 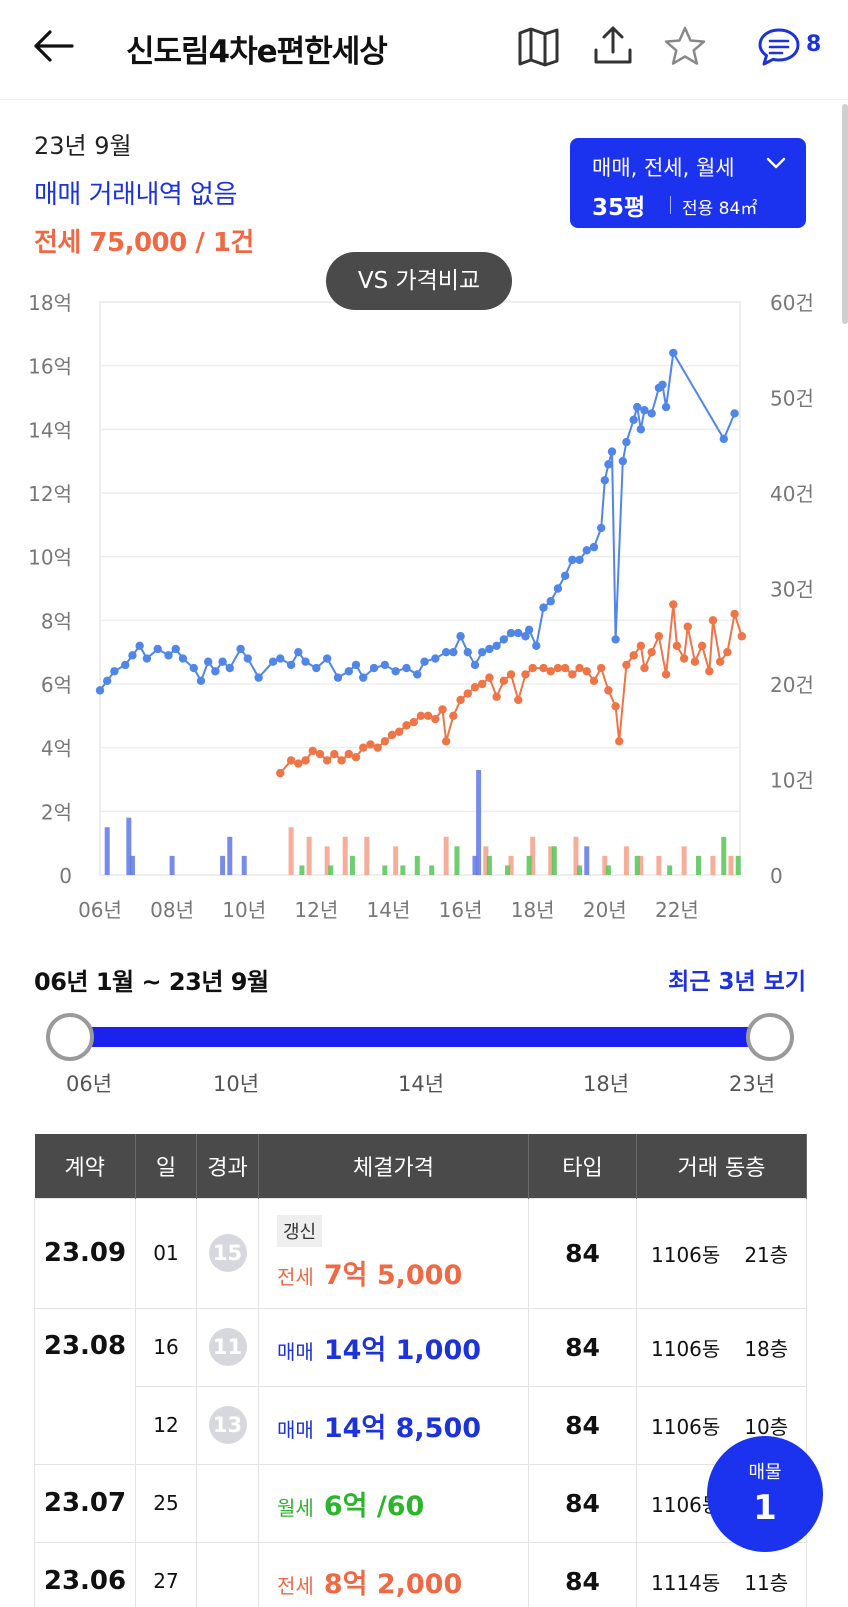 What do you see at coordinates (85, 1166) in the screenshot?
I see `col-contract: 계약` at bounding box center [85, 1166].